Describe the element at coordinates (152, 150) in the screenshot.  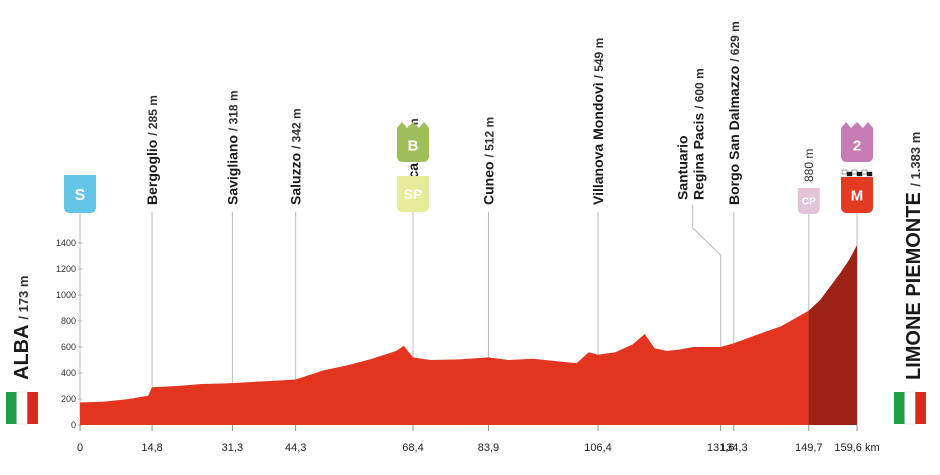
I see `checkpoint-label: Bergoglio / 285 m` at that location.